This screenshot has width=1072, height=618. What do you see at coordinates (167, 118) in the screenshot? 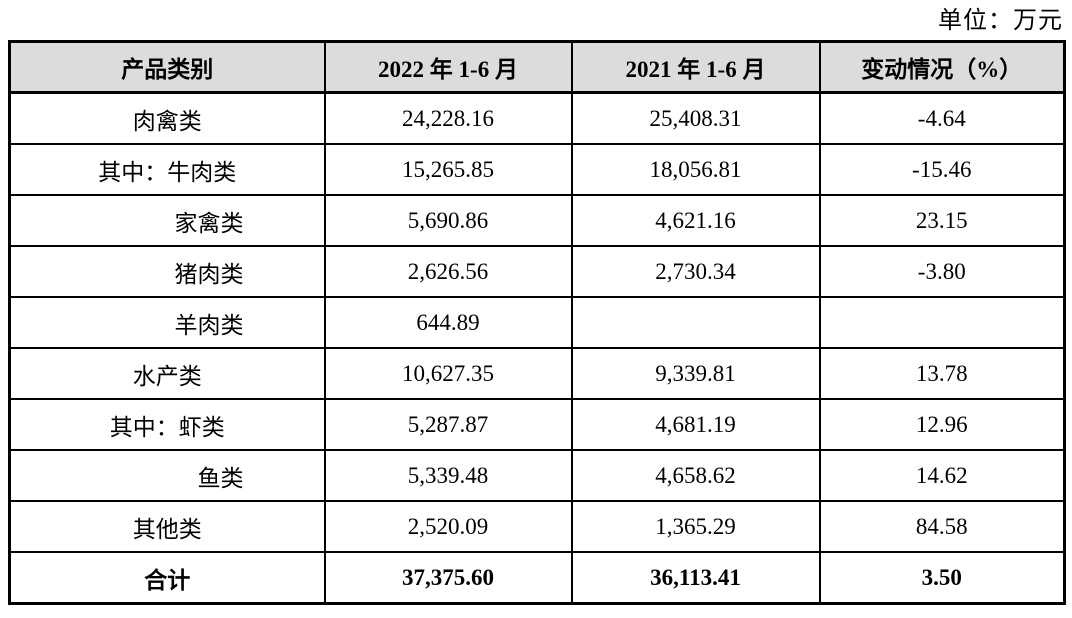
I see `category-cell: 肉禽类` at bounding box center [167, 118].